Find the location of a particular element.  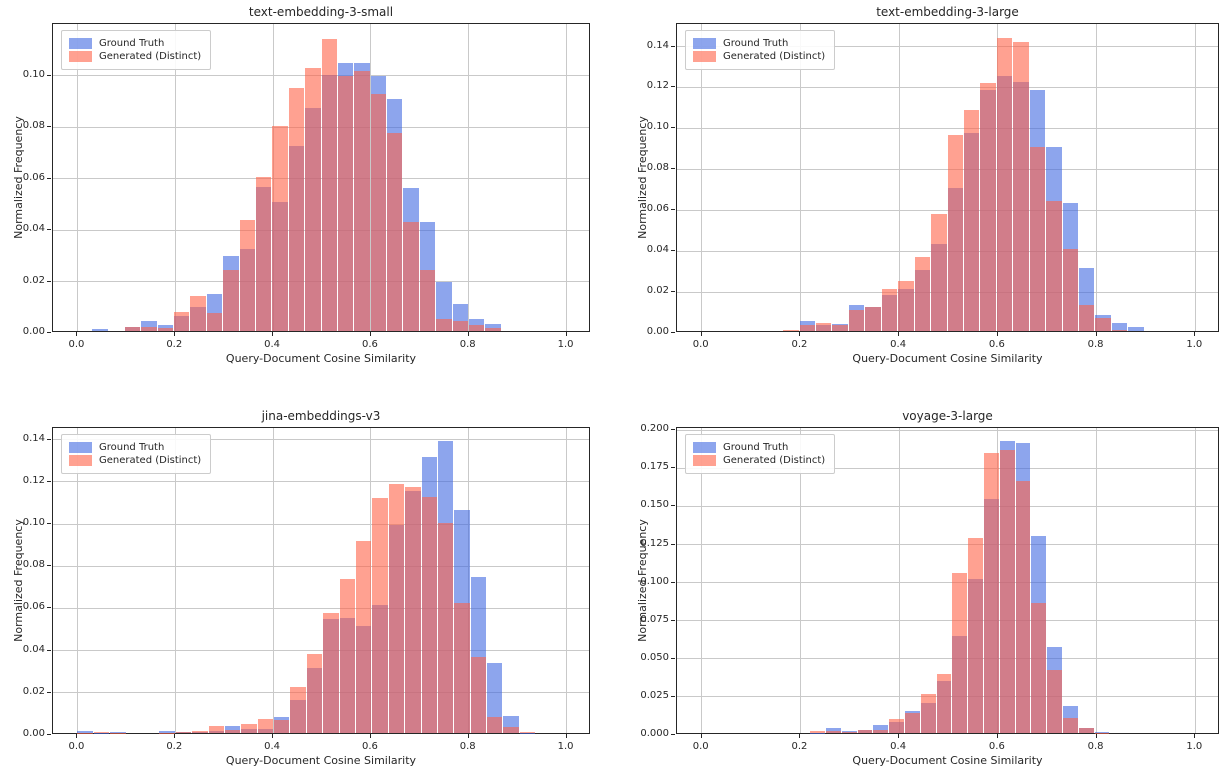

y-tick-label: 0.050 is located at coordinates (654, 657).